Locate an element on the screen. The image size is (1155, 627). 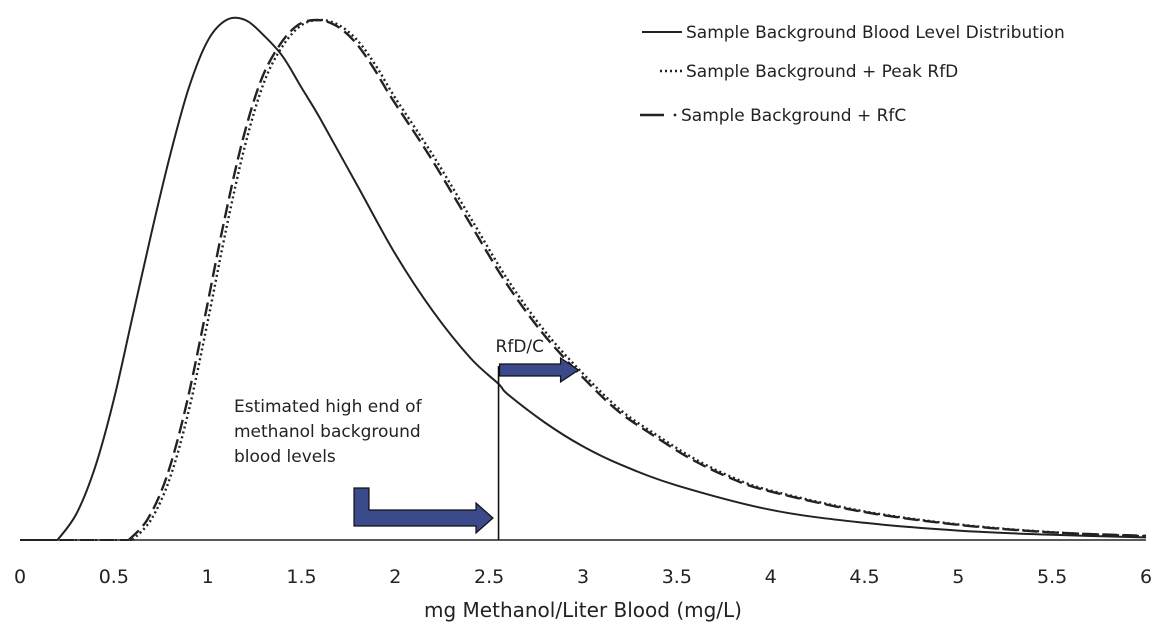
x-tick-label: 4.5 is located at coordinates (864, 577).